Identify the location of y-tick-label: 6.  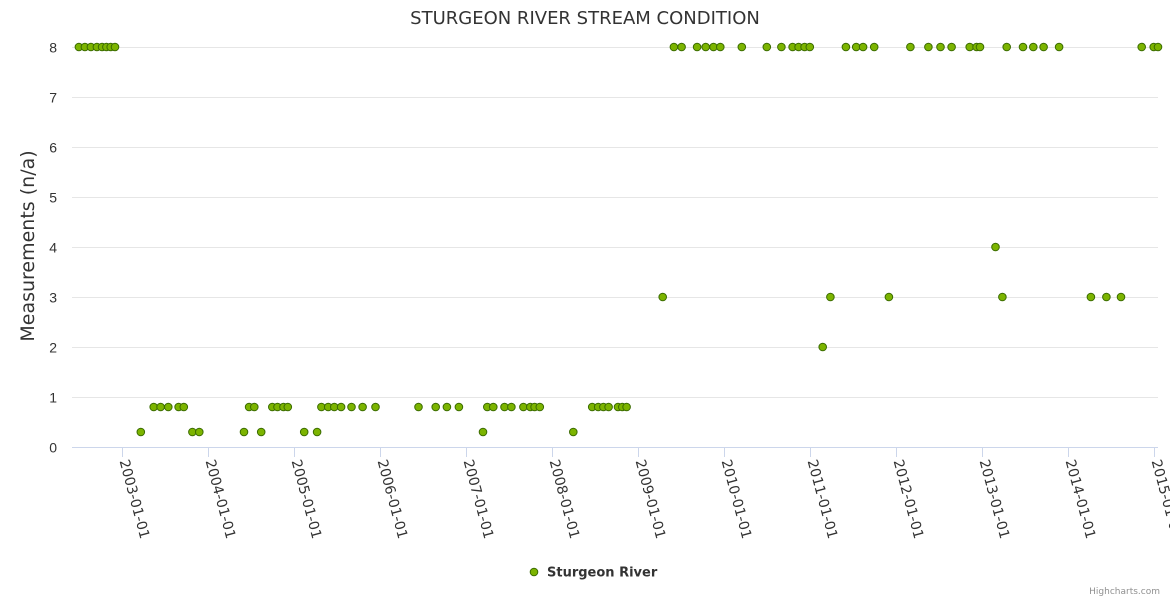
(53, 148).